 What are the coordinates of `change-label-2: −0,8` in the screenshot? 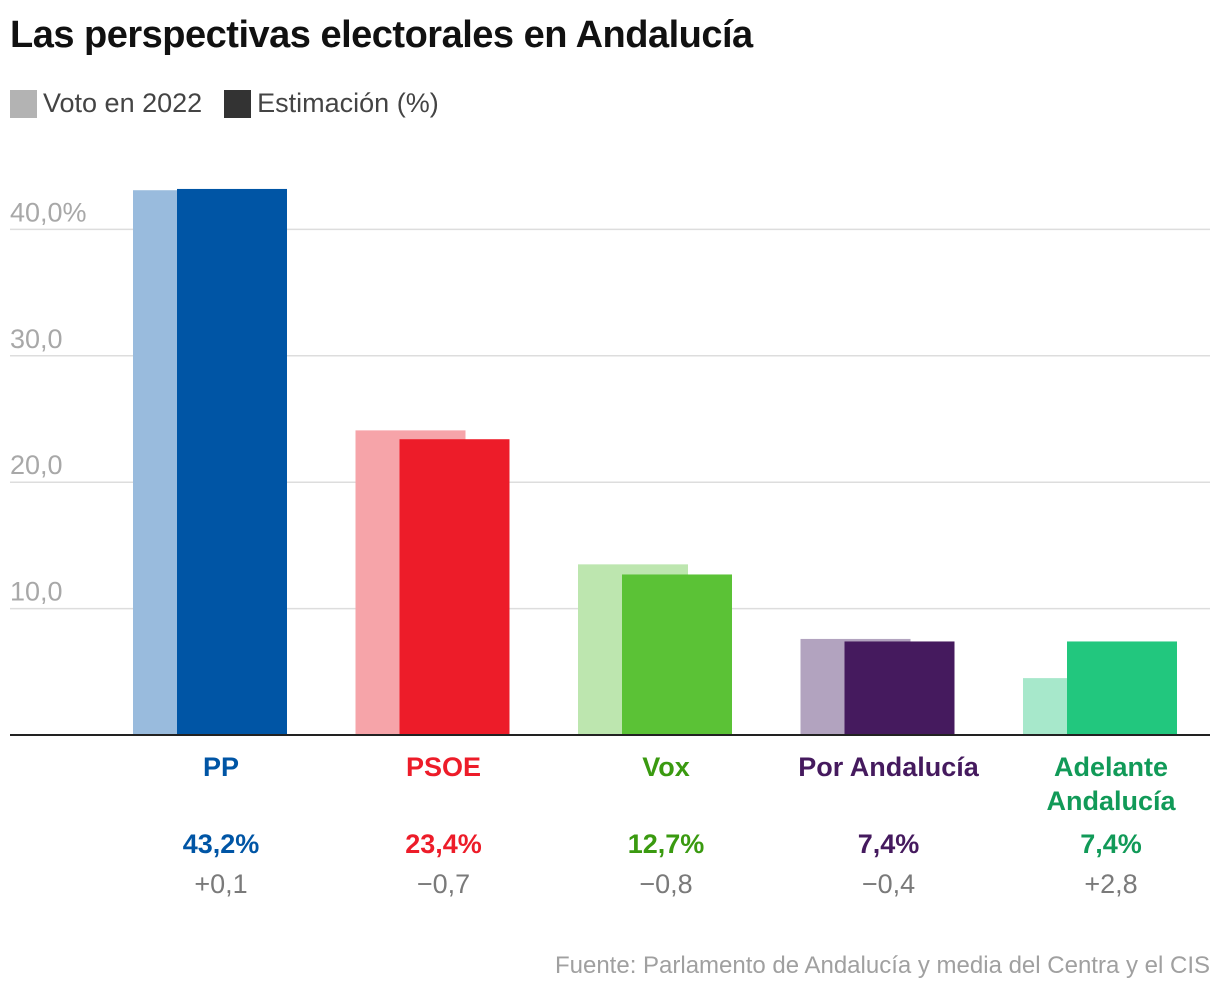 It's located at (665, 884).